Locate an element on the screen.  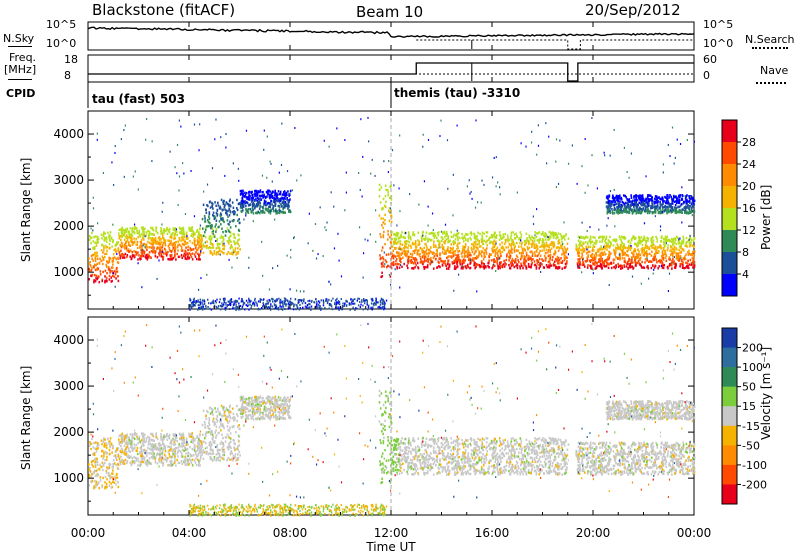
power-noise-cell is located at coordinates (177, 144).